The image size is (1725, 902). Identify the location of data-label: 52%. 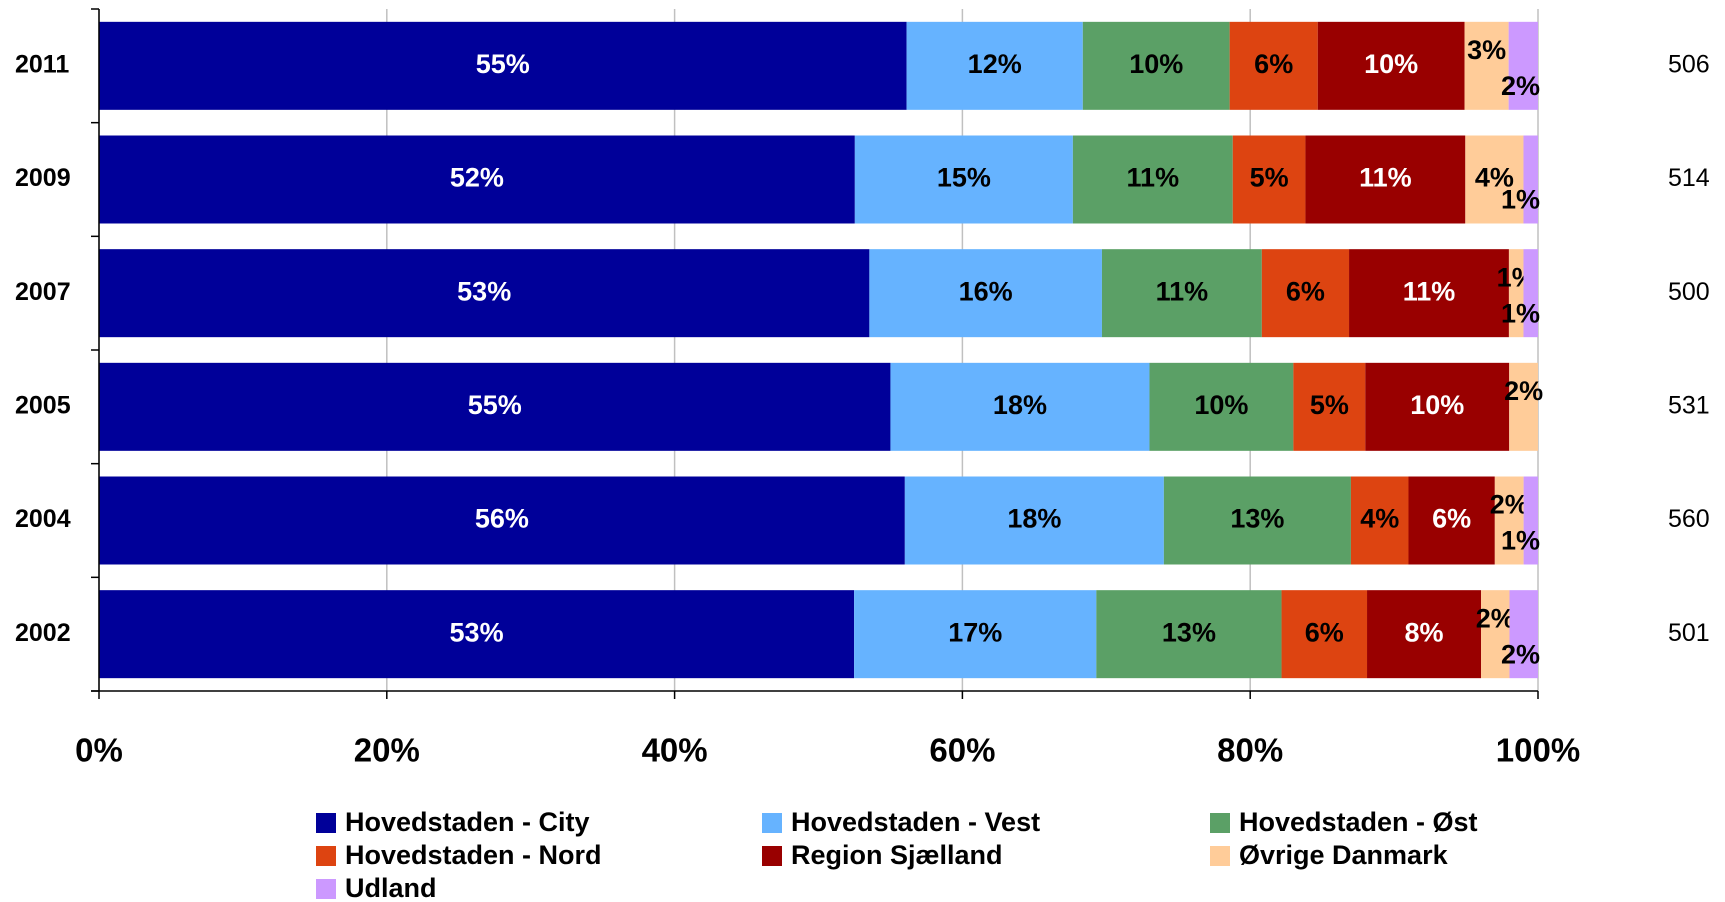
(477, 178).